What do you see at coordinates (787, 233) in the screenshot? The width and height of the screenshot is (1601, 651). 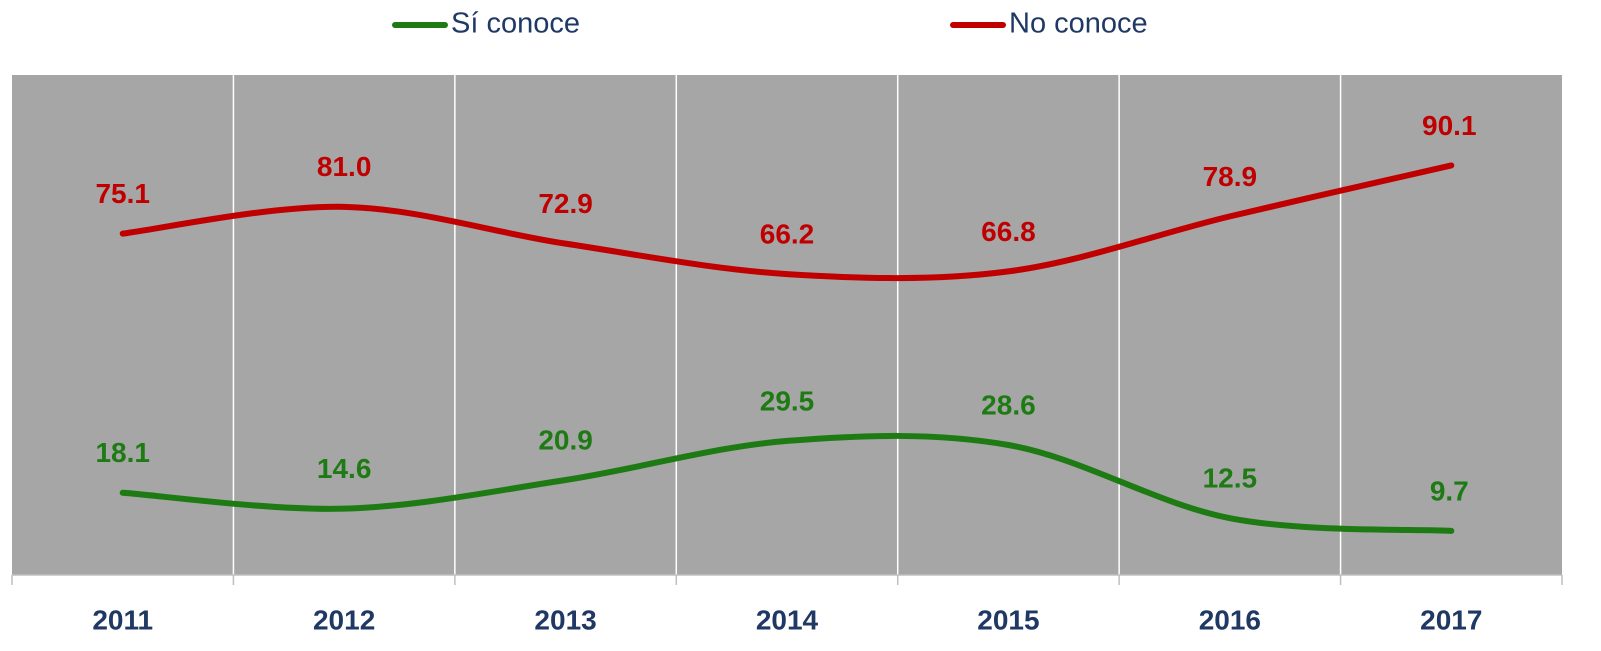 I see `data-label: 66.2` at bounding box center [787, 233].